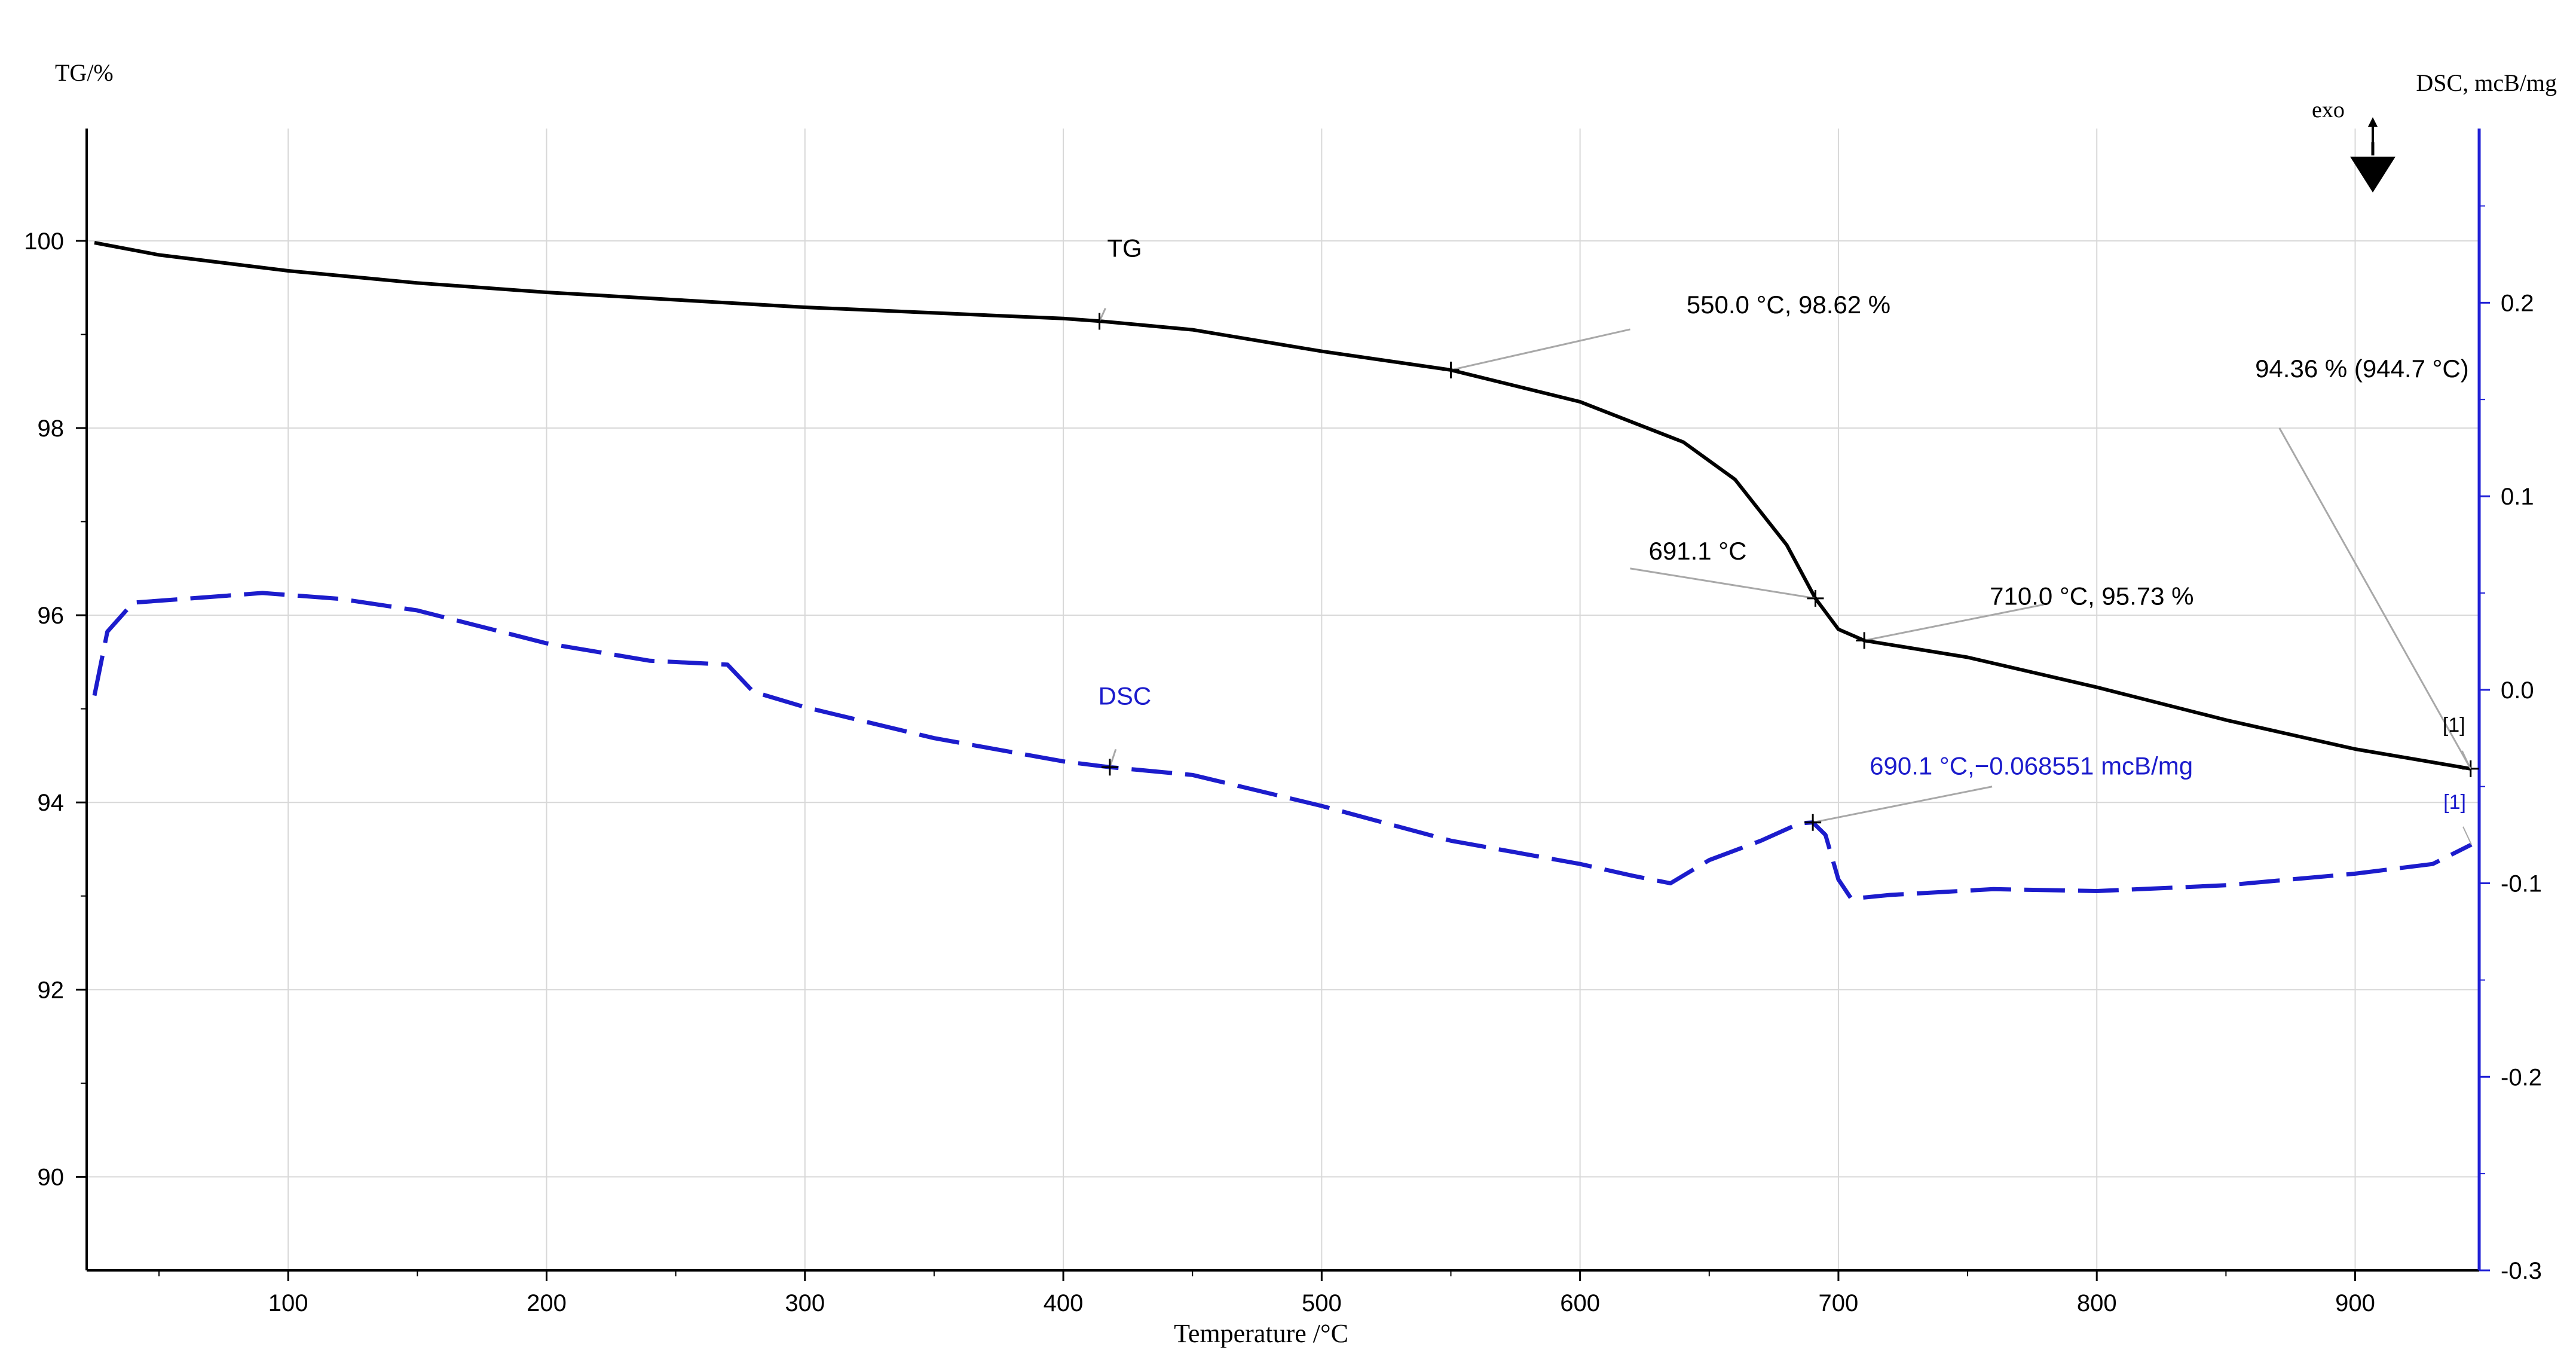  I want to click on y-right-tick-label: -0.2, so click(2521, 1077).